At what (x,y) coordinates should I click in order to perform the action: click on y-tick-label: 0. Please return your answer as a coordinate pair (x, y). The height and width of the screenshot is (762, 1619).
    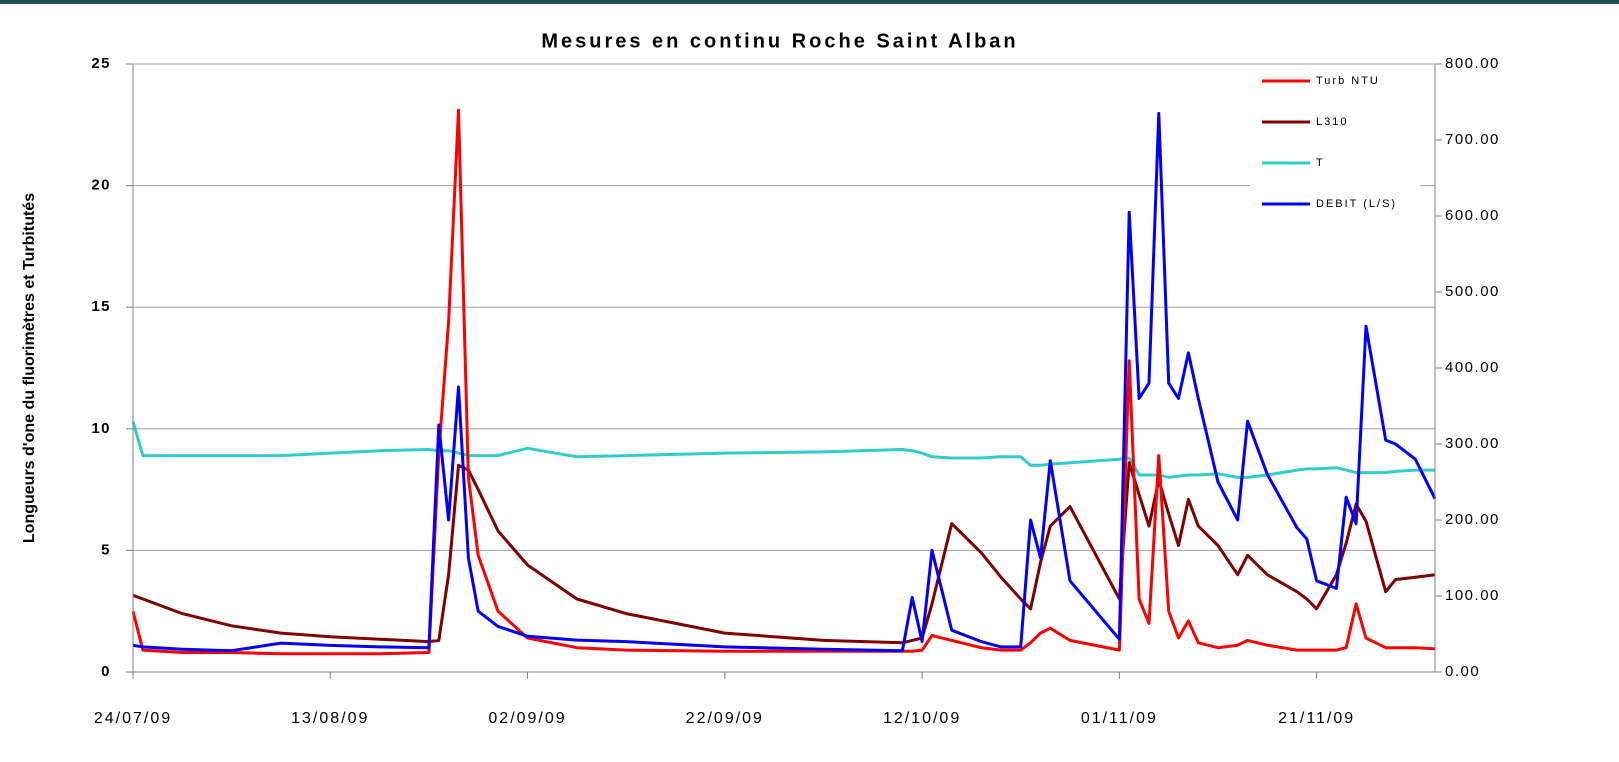
    Looking at the image, I should click on (106, 671).